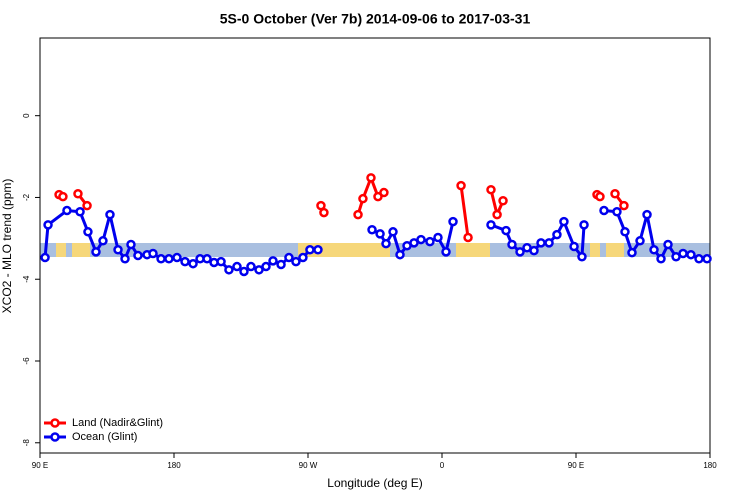  What do you see at coordinates (26, 443) in the screenshot?
I see `y-tick-label: -8` at bounding box center [26, 443].